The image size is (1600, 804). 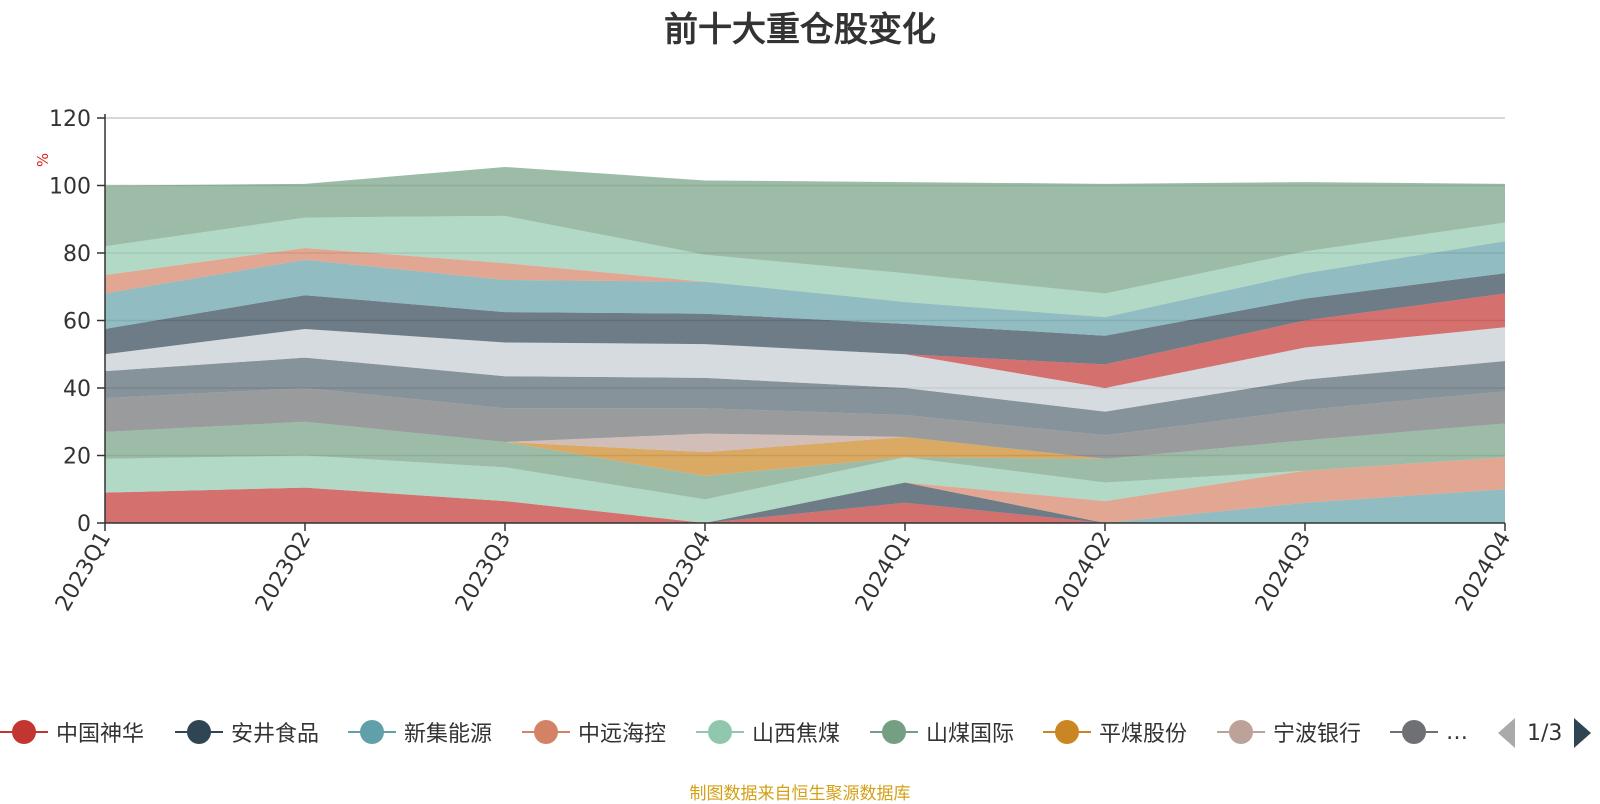 I want to click on chart-title: 前十大重仓股变化, so click(x=800, y=30).